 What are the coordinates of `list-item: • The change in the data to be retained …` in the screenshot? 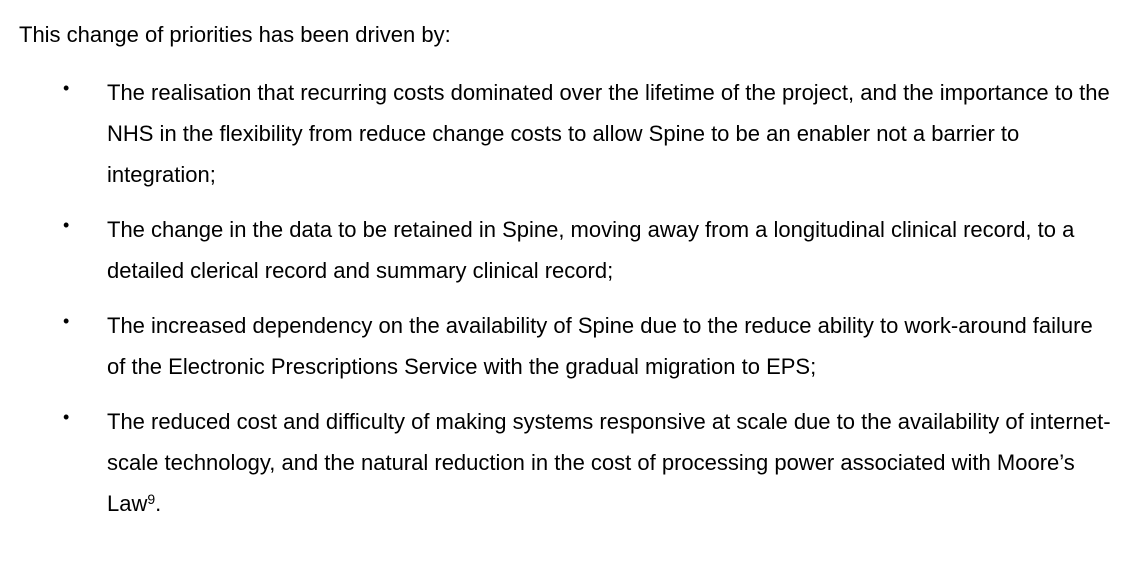 It's located at (558, 250).